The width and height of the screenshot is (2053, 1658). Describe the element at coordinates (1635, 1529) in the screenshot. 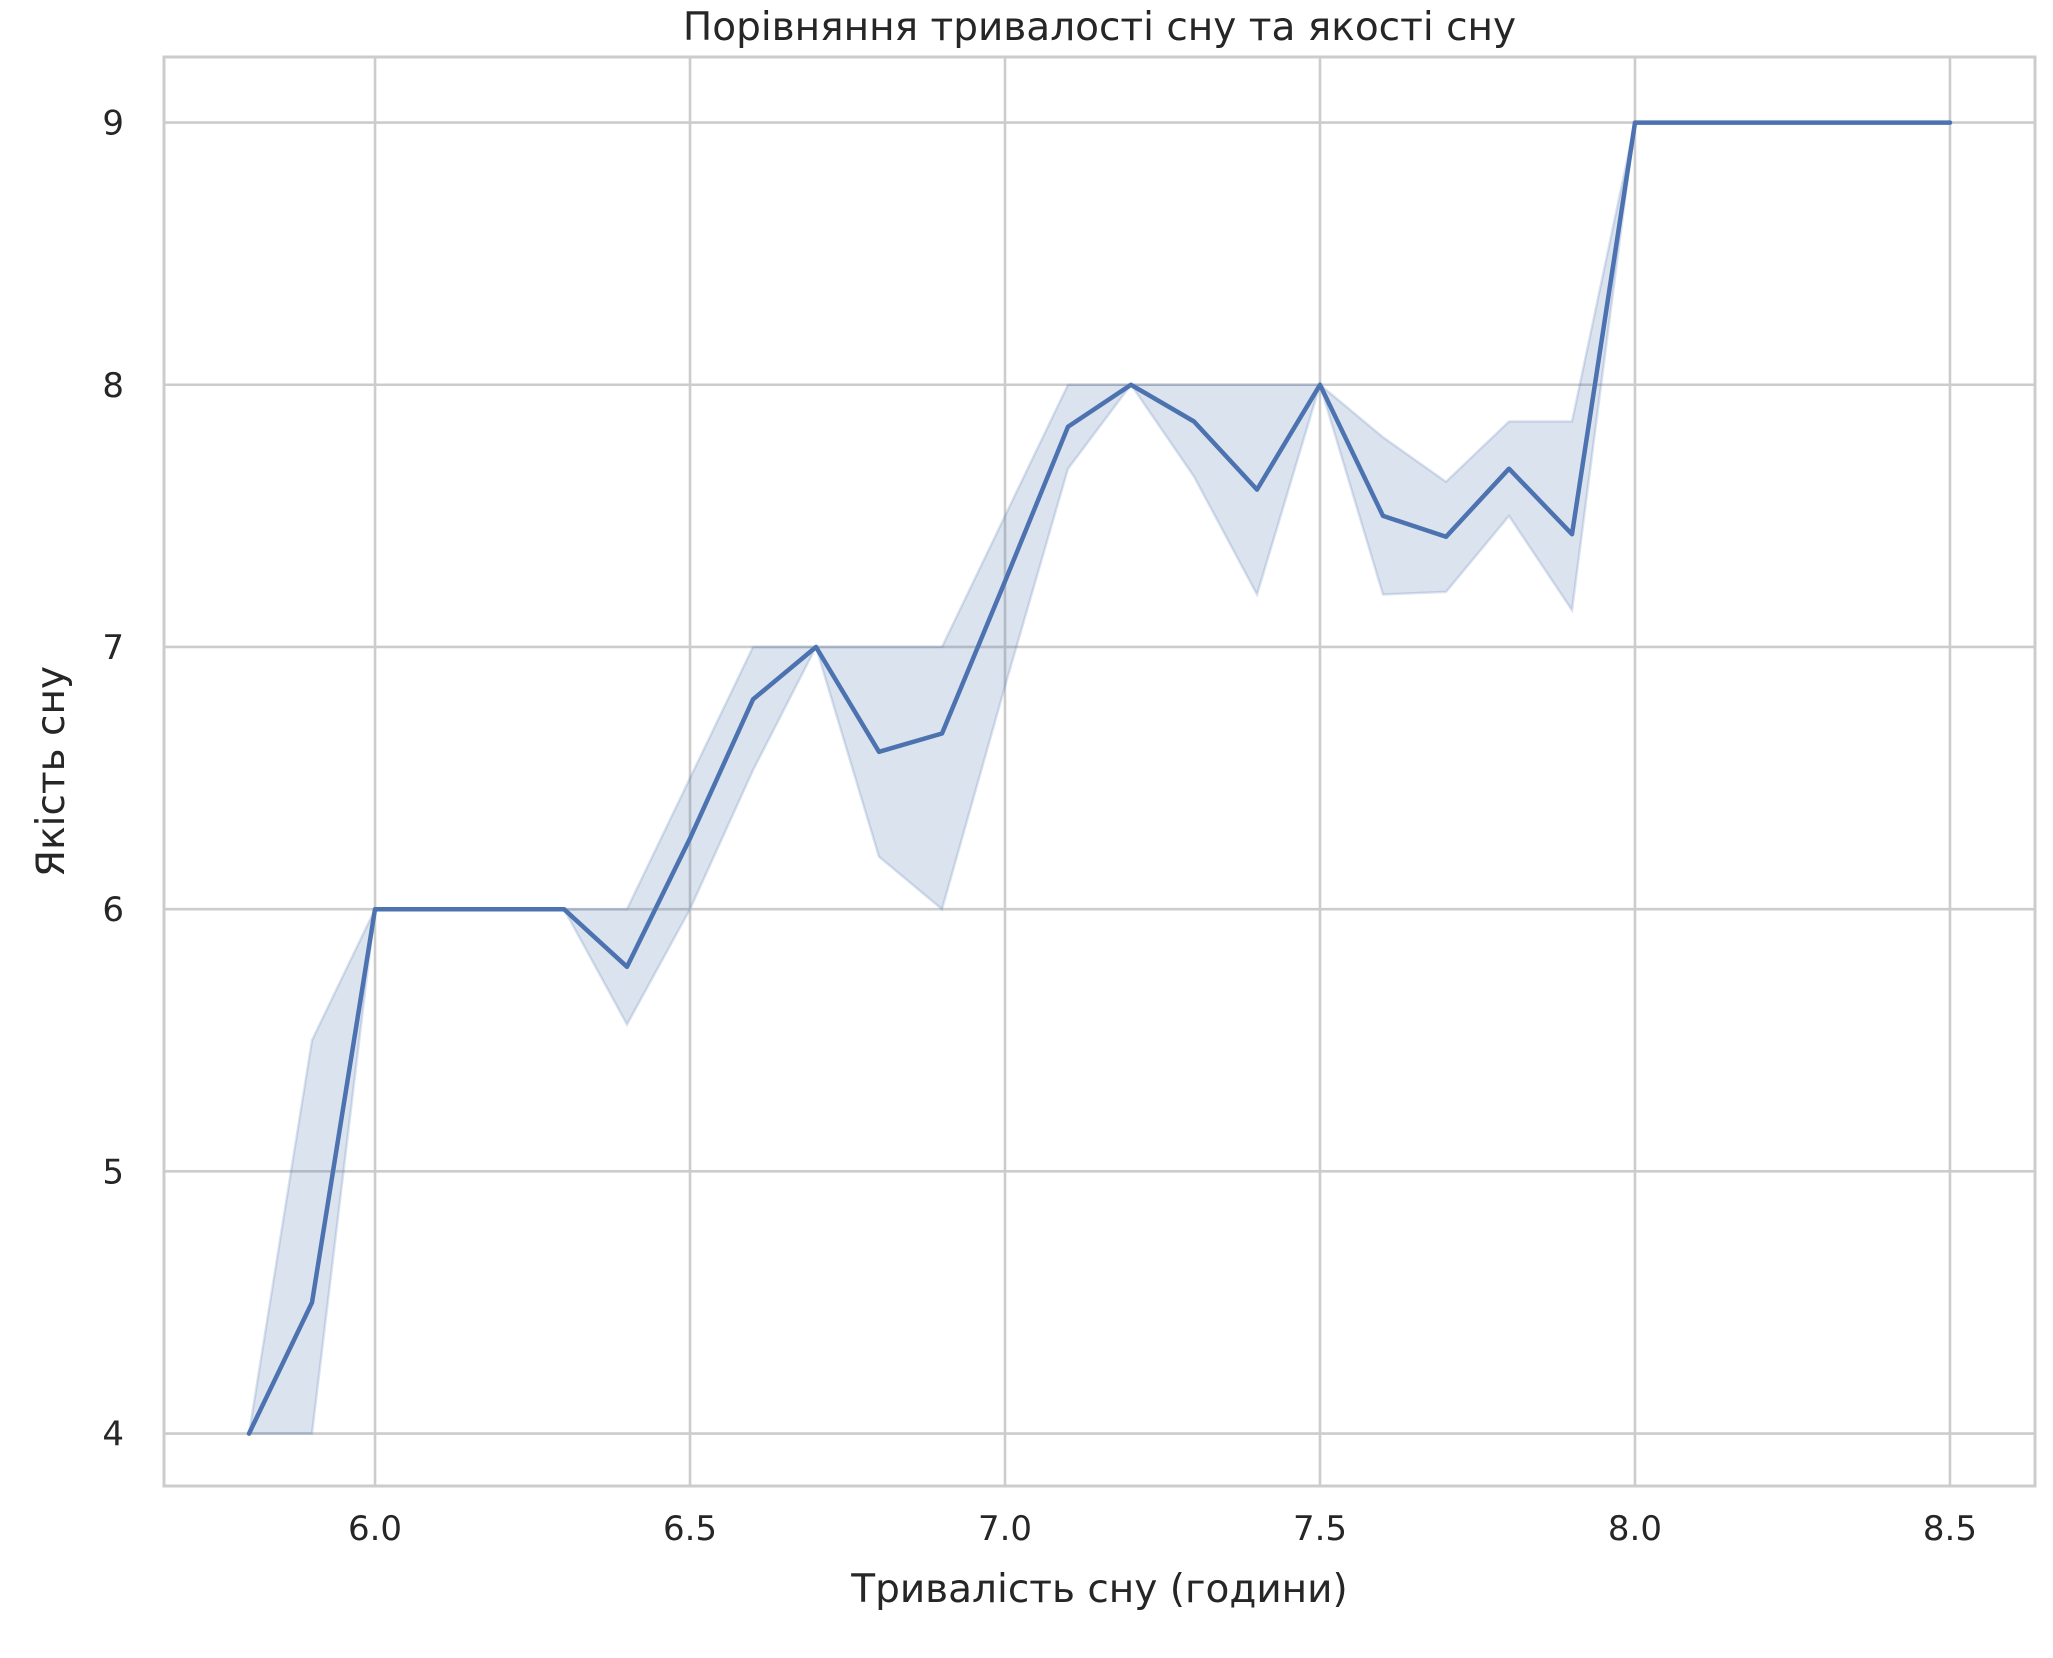

I see `x-tick-label: 8.0` at that location.